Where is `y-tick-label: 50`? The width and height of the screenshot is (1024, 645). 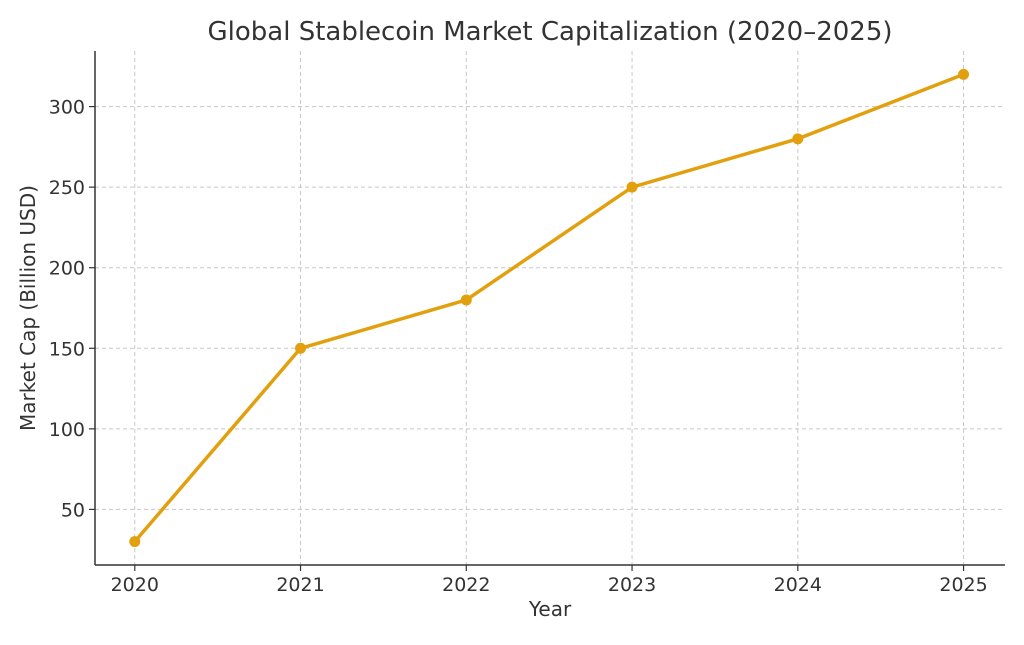 y-tick-label: 50 is located at coordinates (73, 510).